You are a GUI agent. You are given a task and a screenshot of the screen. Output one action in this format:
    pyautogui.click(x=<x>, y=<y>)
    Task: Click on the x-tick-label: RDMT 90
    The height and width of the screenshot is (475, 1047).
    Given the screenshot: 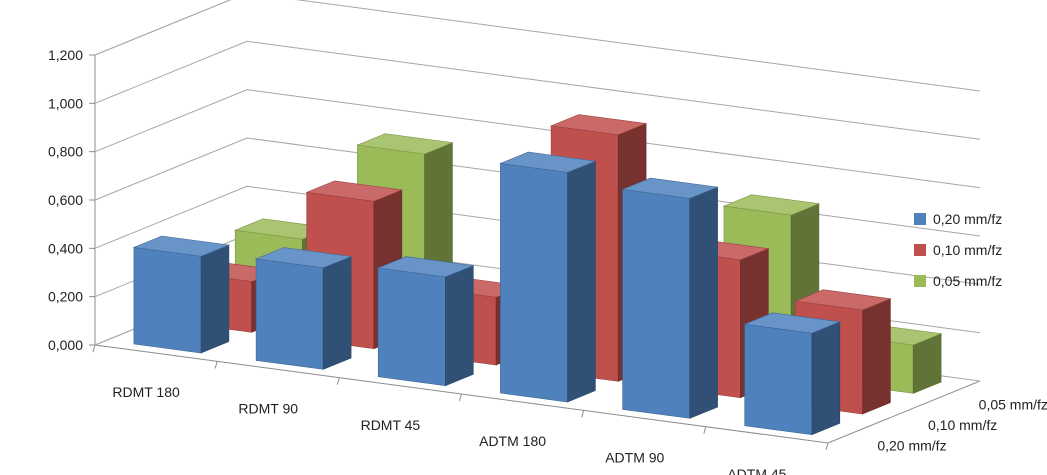 What is the action you would take?
    pyautogui.click(x=268, y=409)
    